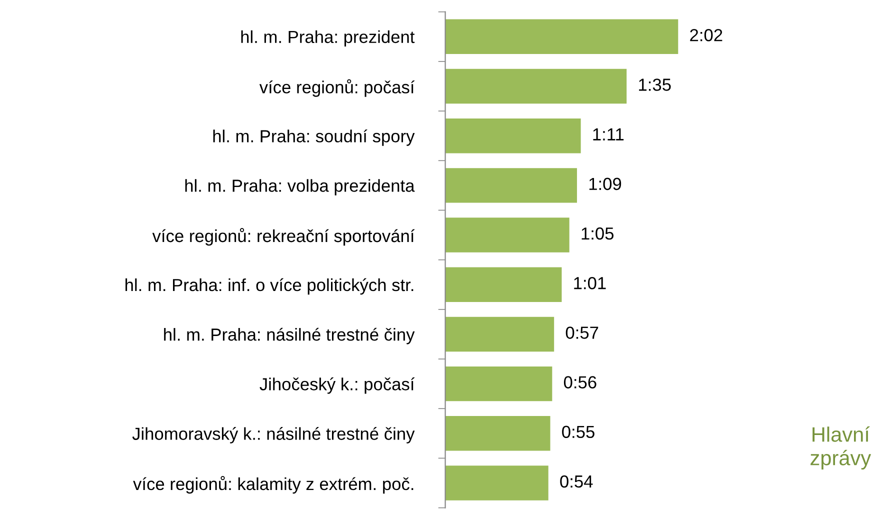 The width and height of the screenshot is (880, 515). What do you see at coordinates (289, 336) in the screenshot?
I see `y-tick-label: hl. m. Praha: násilné trestné činy` at bounding box center [289, 336].